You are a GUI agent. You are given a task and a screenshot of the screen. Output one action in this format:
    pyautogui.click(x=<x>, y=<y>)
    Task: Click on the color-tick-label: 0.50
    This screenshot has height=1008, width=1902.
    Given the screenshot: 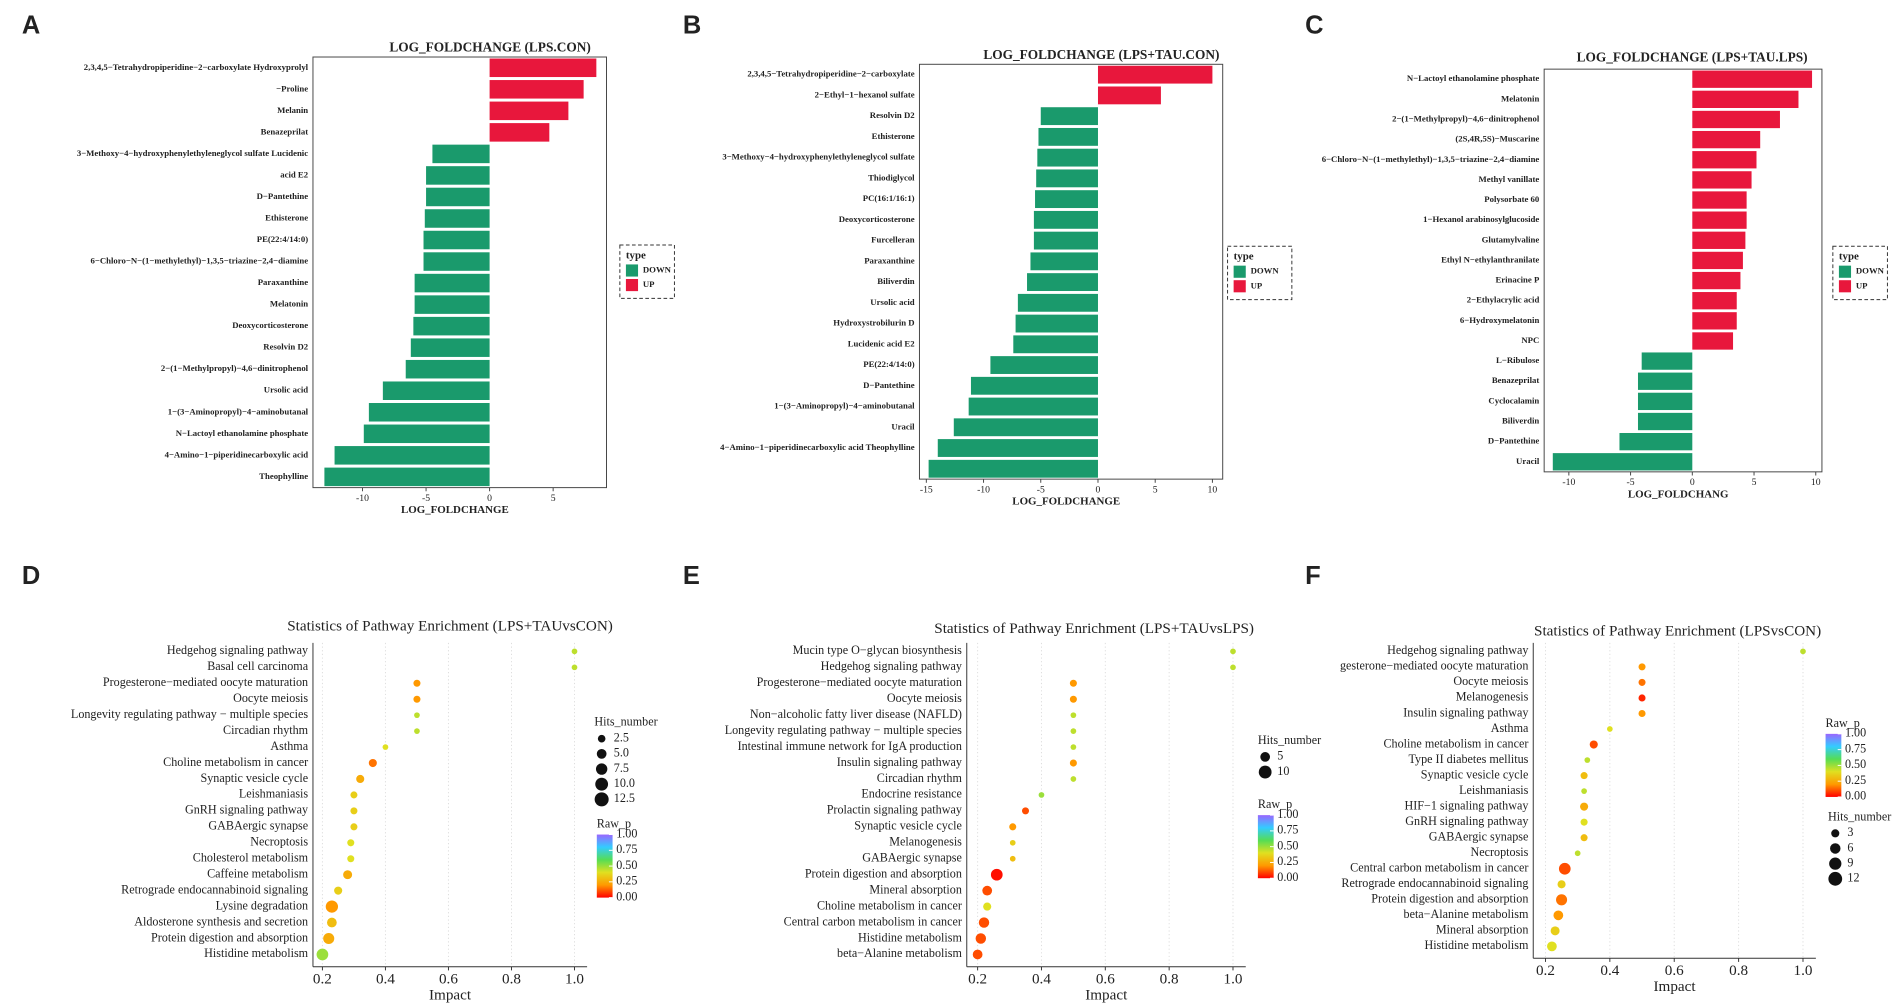 What is the action you would take?
    pyautogui.click(x=626, y=865)
    